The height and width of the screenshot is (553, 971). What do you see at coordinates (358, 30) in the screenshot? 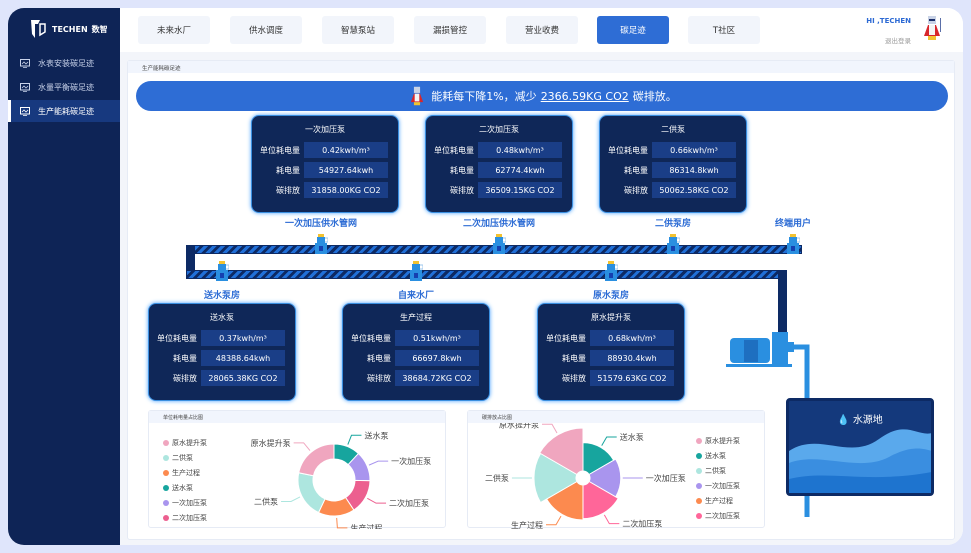
I see `nav-smart-pump: 智慧泵站` at bounding box center [358, 30].